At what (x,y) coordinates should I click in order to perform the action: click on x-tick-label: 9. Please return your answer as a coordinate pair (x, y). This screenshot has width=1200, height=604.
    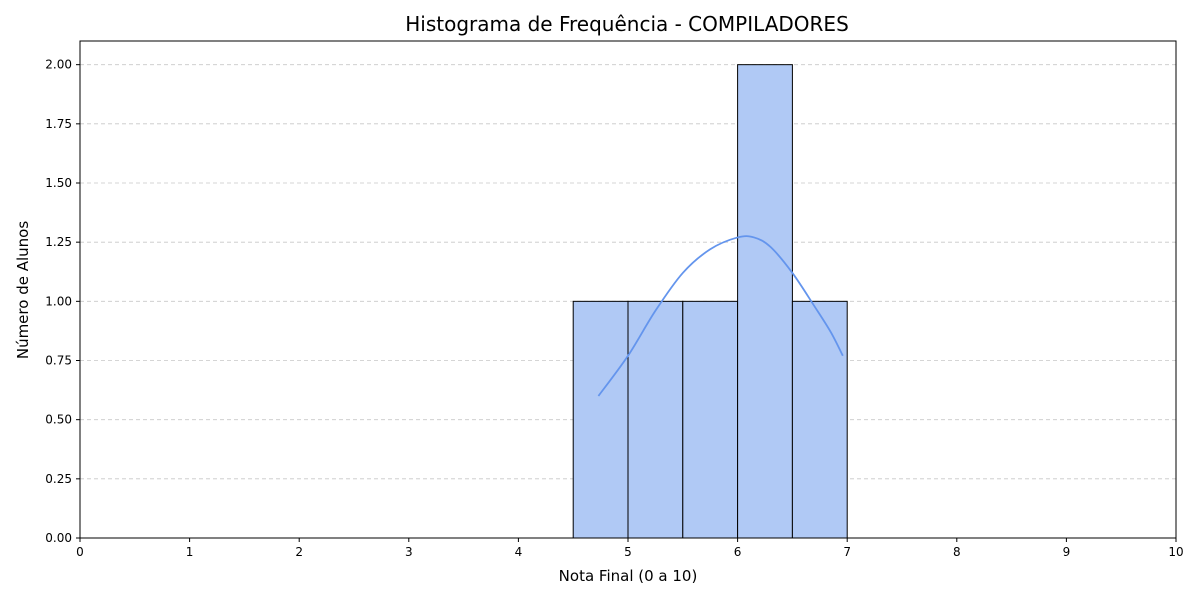
    Looking at the image, I should click on (1067, 552).